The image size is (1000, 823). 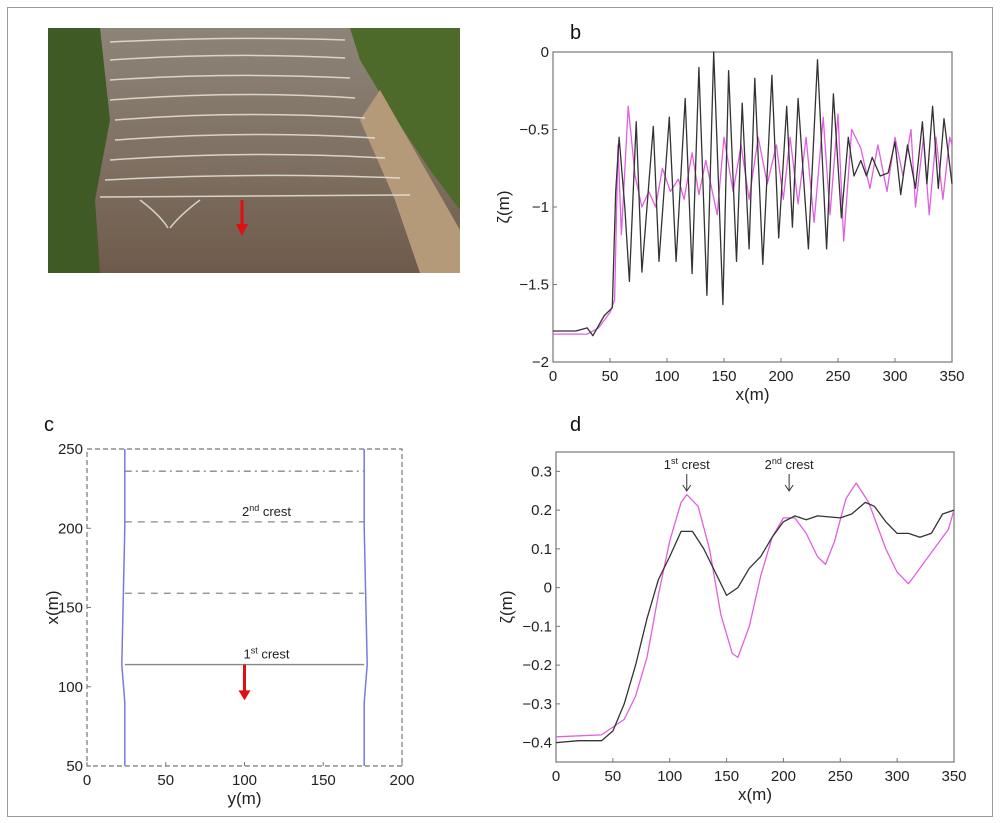 What do you see at coordinates (753, 194) in the screenshot?
I see `series-observed-b` at bounding box center [753, 194].